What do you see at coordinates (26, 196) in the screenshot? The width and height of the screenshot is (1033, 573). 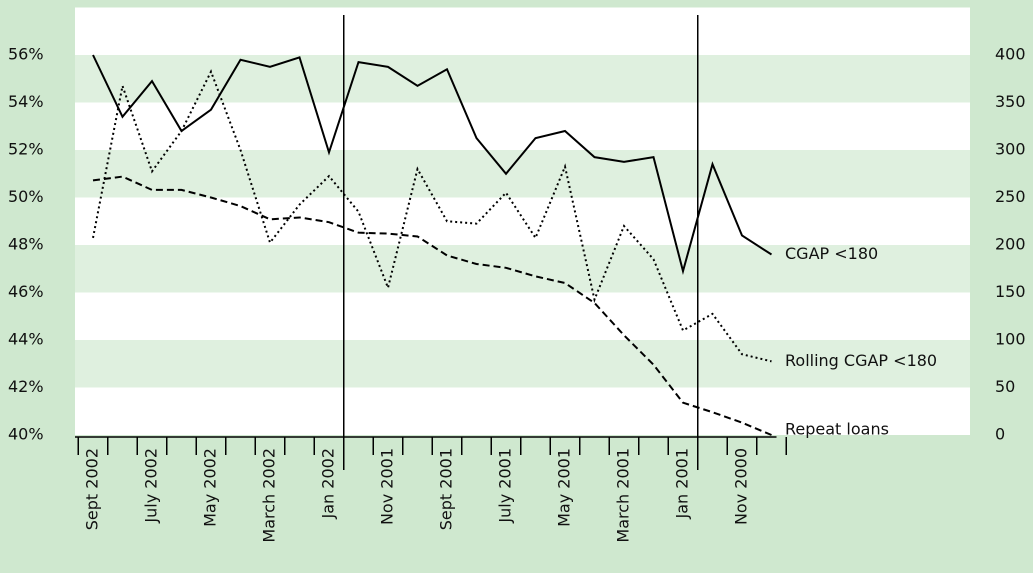 I see `y-tick-label: 50%` at bounding box center [26, 196].